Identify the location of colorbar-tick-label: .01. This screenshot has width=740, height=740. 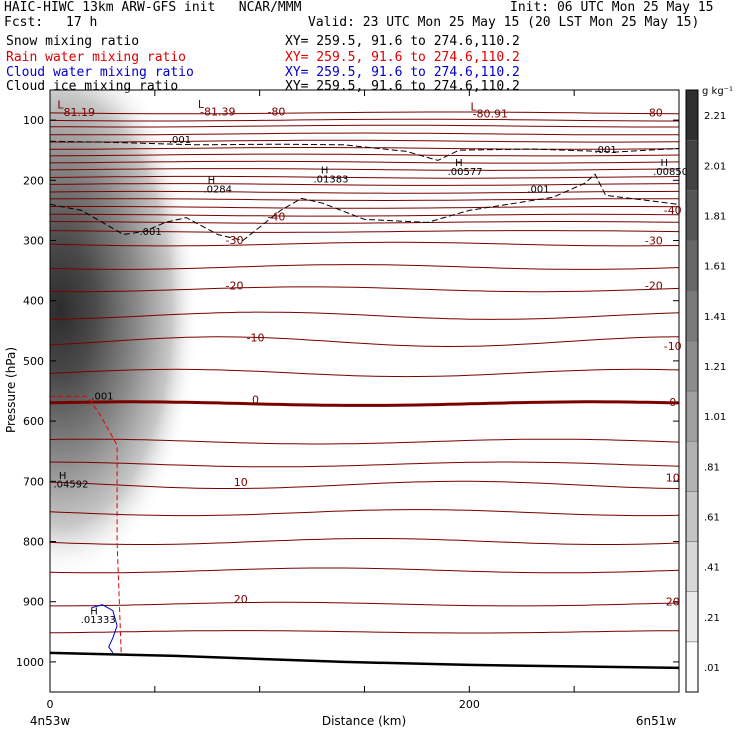
(712, 668).